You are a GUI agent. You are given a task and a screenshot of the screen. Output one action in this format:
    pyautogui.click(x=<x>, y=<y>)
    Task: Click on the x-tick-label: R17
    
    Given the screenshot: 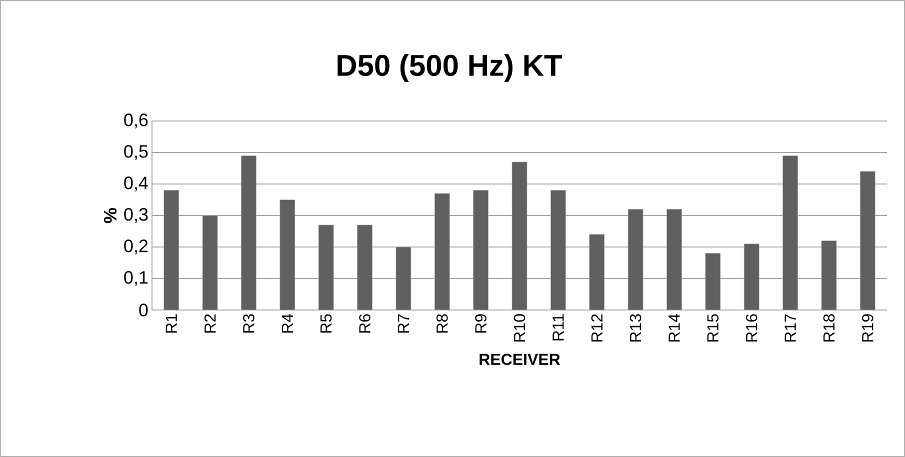 What is the action you would take?
    pyautogui.click(x=790, y=328)
    